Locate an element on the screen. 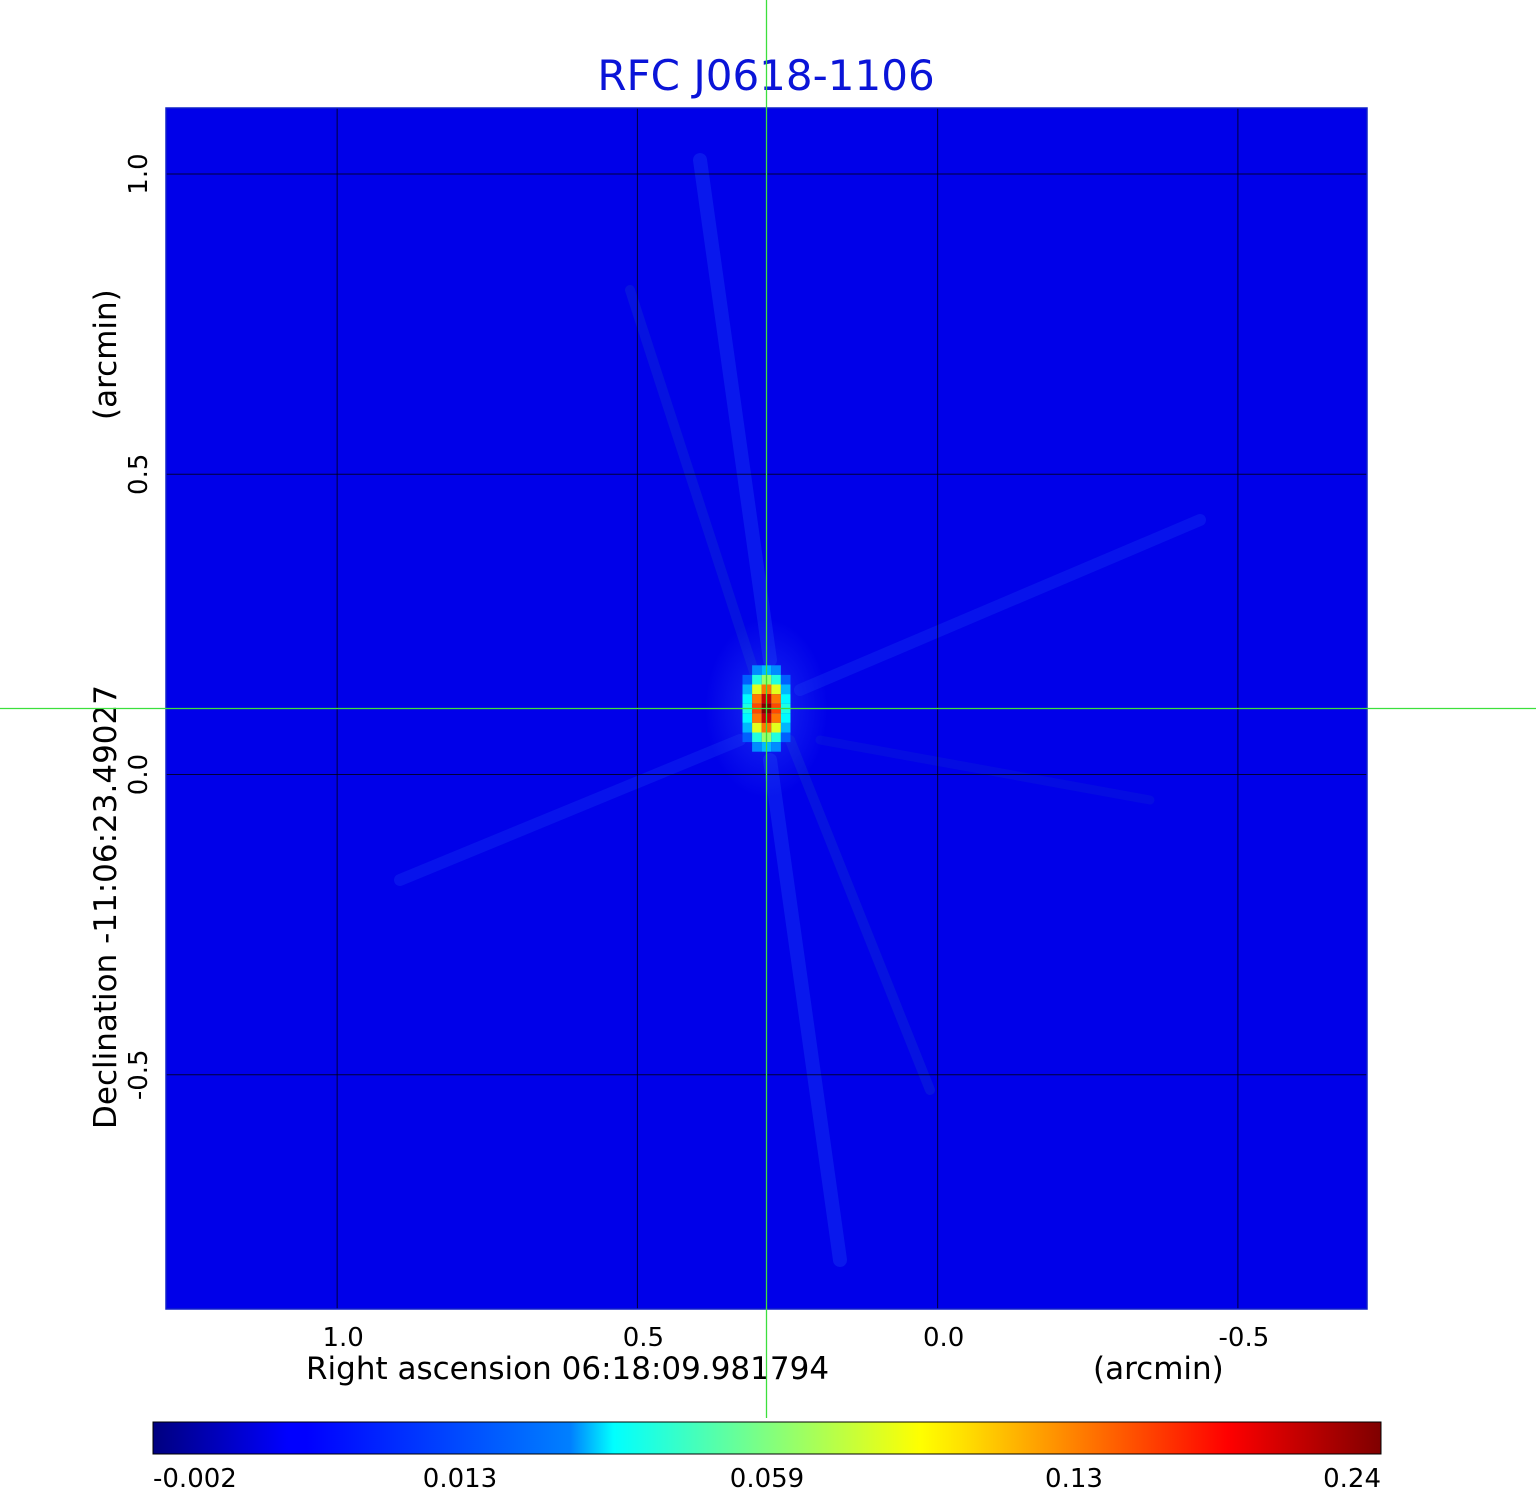 This screenshot has height=1511, width=1536. colorbar-tick-label: 0.13 is located at coordinates (1074, 1479).